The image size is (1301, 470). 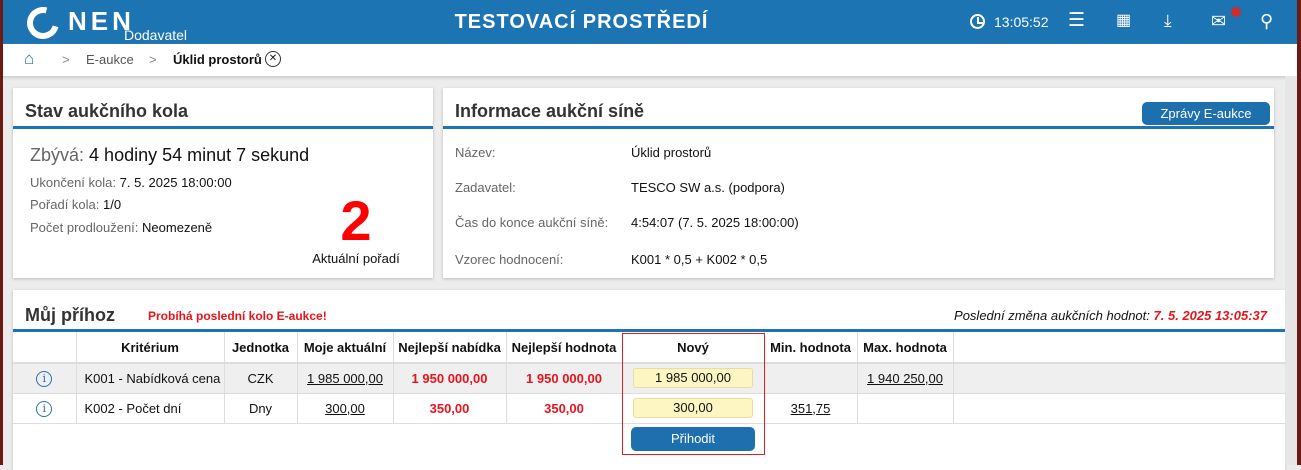 I want to click on col-unit: Jednotka, so click(x=261, y=348).